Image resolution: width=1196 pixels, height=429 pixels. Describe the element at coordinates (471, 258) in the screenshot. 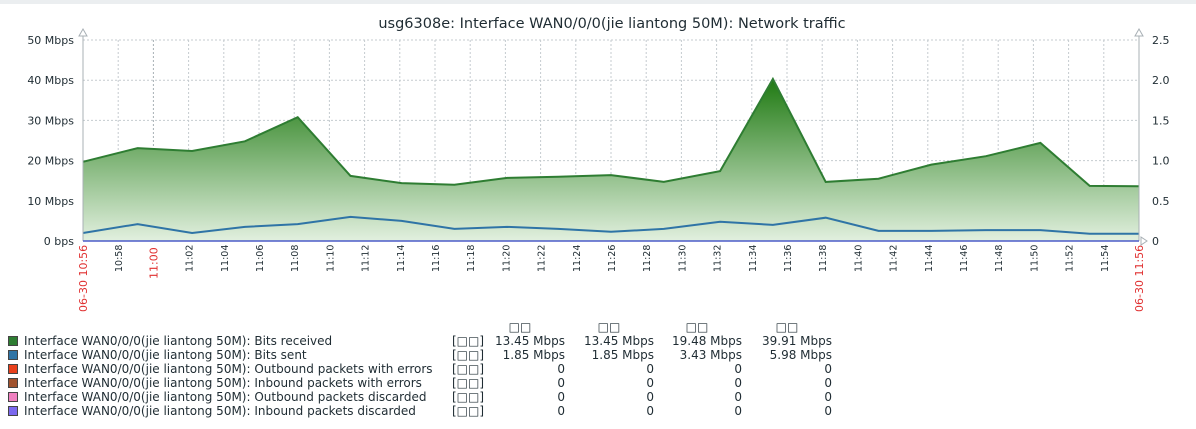

I see `x-tick-label: 11:18` at that location.